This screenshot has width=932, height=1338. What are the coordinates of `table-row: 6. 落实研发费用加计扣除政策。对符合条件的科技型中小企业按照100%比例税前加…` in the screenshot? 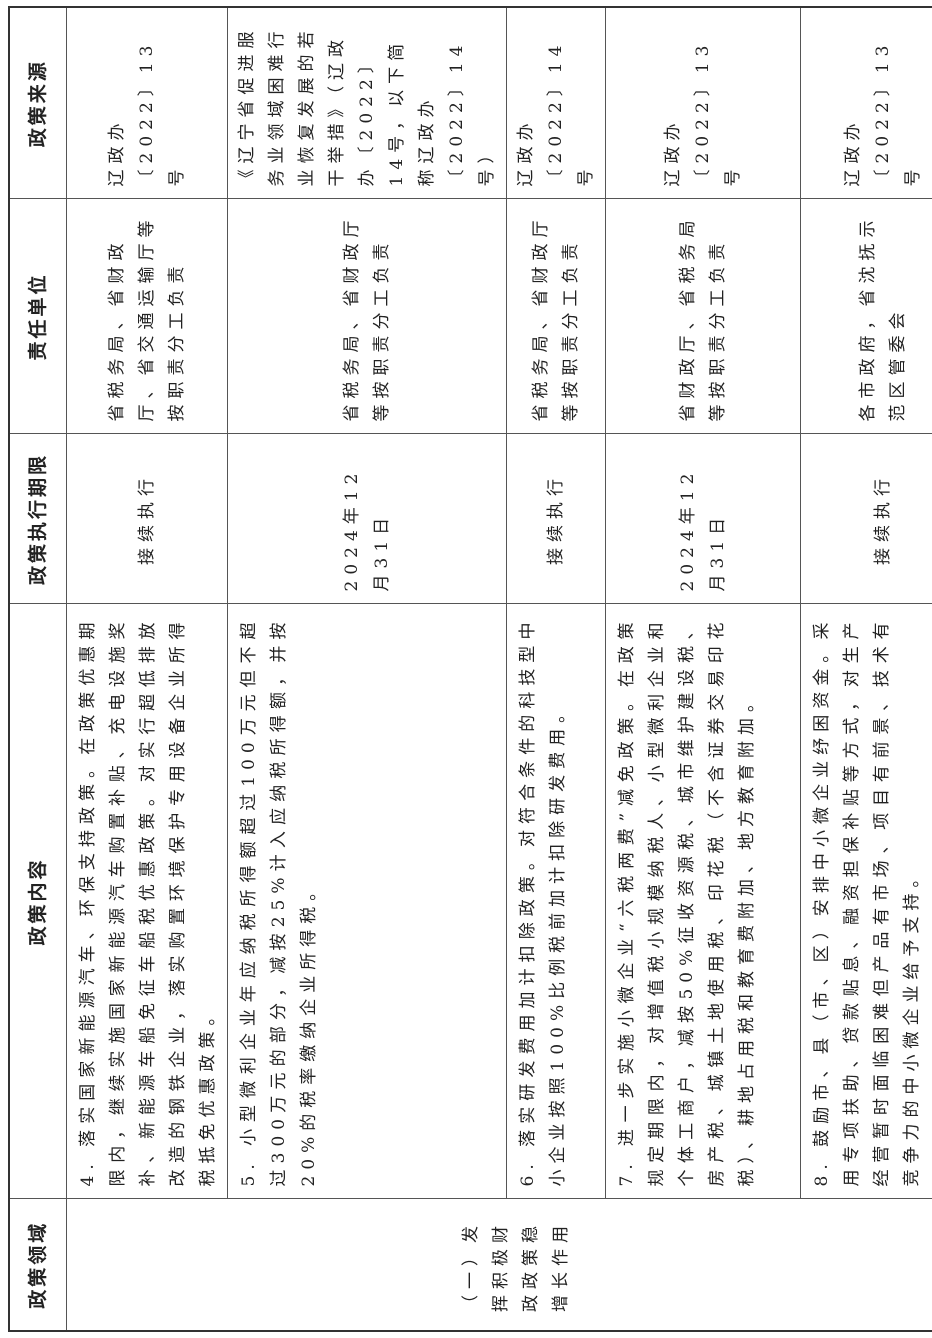 It's located at (556, 669).